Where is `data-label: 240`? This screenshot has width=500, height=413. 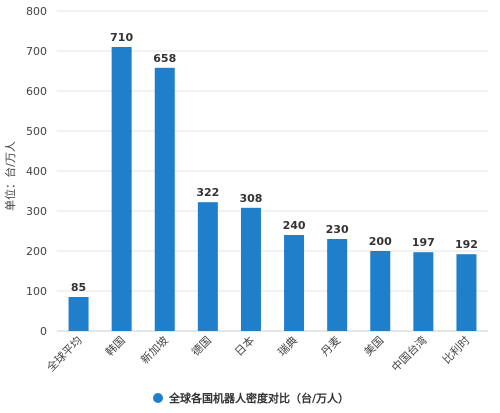
data-label: 240 is located at coordinates (294, 225).